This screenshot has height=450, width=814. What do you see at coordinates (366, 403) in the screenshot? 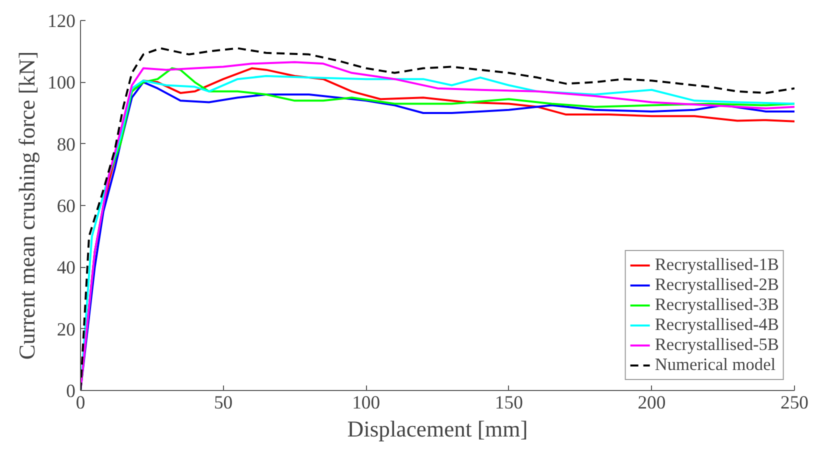
I see `x-tick-label: 100` at bounding box center [366, 403].